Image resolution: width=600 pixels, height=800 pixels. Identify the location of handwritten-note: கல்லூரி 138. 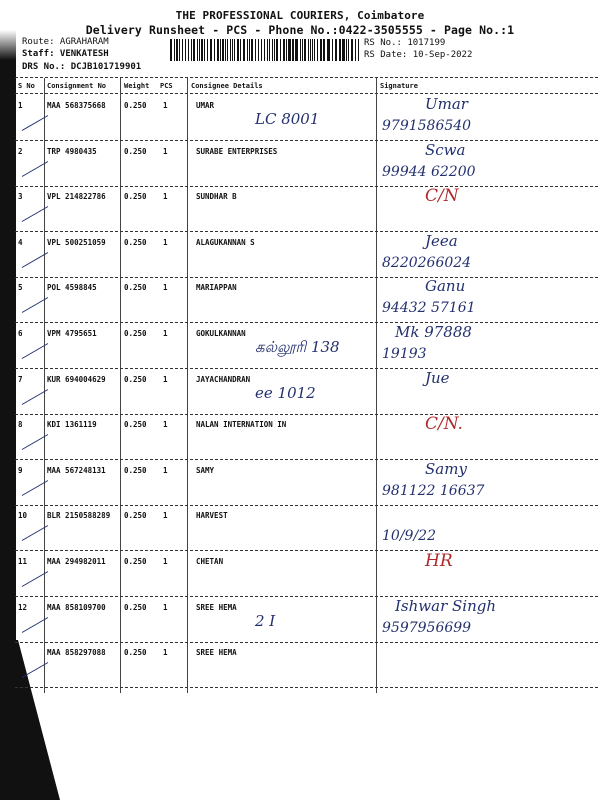
(297, 347).